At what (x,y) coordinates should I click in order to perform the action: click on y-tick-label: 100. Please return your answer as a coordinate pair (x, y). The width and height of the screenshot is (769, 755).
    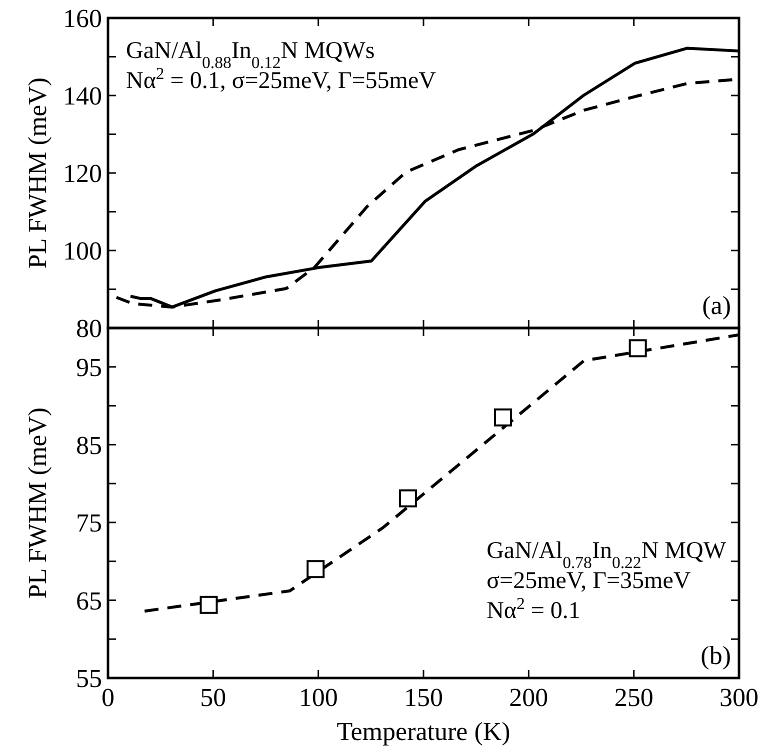
    Looking at the image, I should click on (82, 251).